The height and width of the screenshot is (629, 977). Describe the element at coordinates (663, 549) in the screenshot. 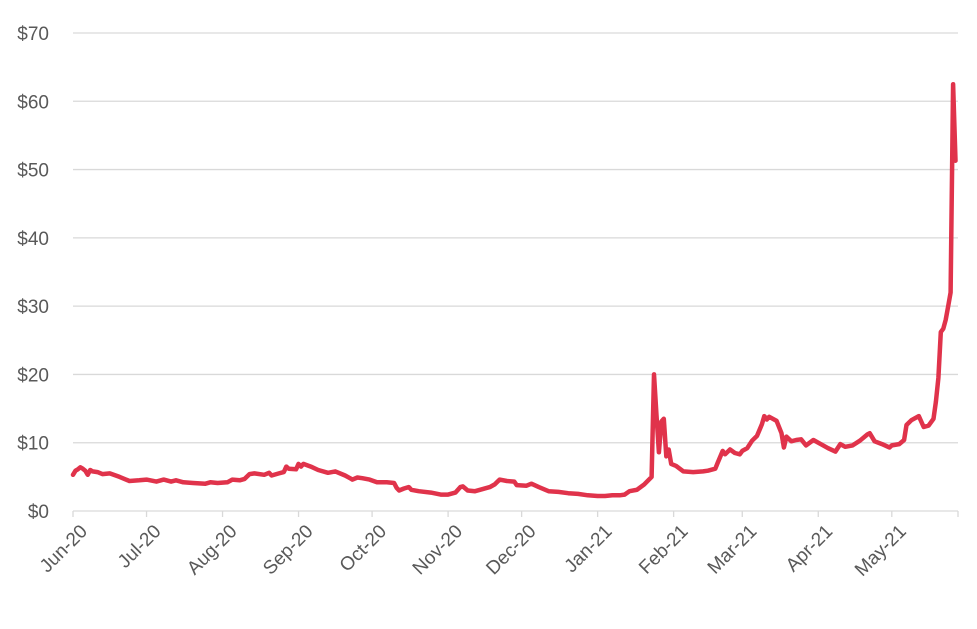

I see `x-tick-label: Feb-21` at that location.